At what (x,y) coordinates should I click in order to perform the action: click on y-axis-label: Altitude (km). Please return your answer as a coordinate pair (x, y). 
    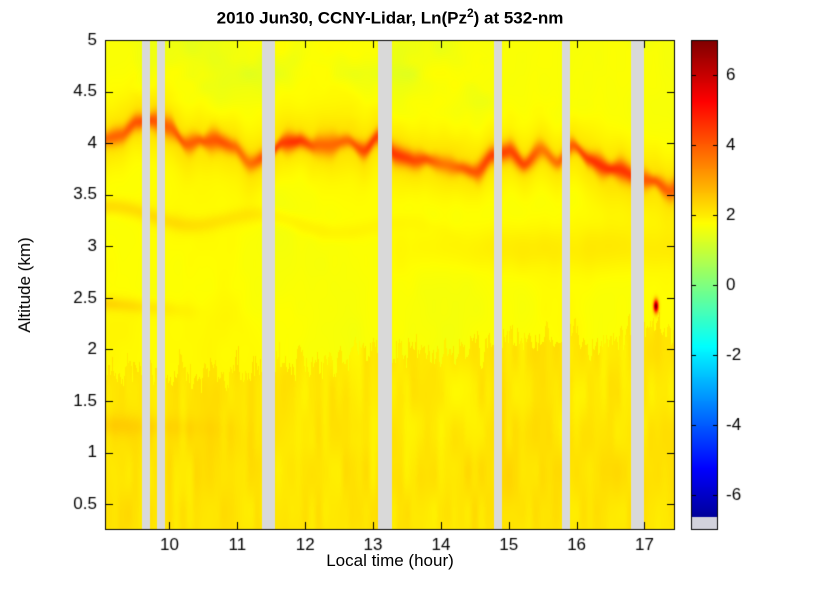
    Looking at the image, I should click on (24, 285).